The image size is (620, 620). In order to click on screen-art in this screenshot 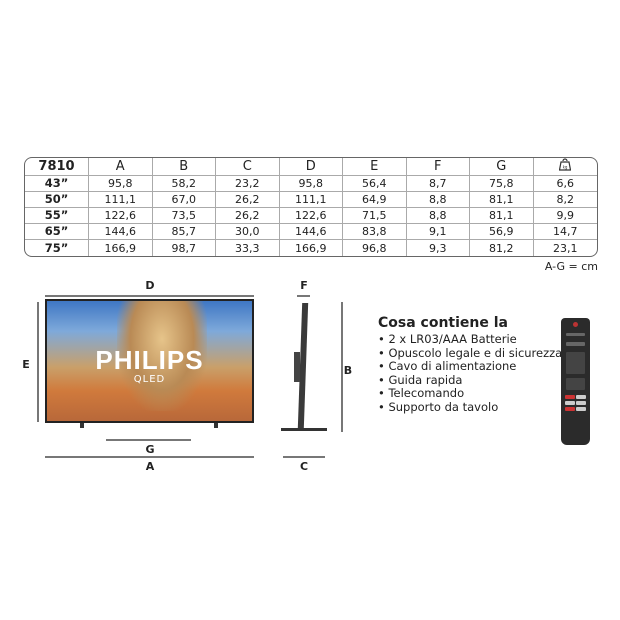, I will do `click(162, 356)`.